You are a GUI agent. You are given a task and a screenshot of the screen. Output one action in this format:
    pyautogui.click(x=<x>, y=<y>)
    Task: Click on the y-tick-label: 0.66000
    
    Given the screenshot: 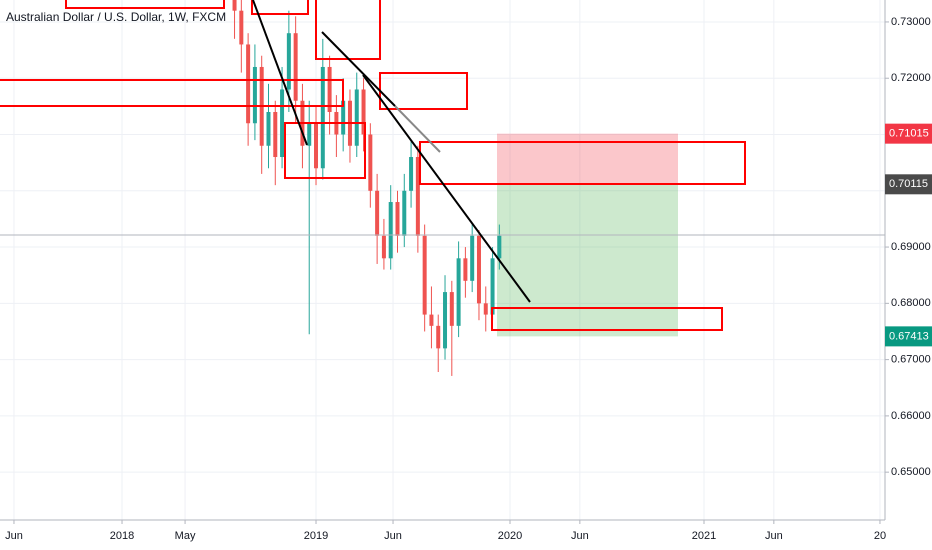 What is the action you would take?
    pyautogui.click(x=911, y=416)
    